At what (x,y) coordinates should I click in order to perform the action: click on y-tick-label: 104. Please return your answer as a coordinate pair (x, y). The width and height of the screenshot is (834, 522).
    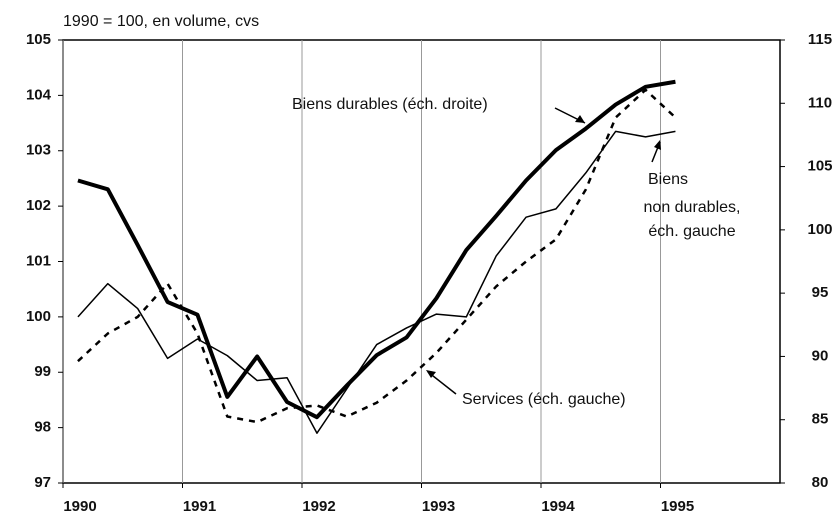
    Looking at the image, I should click on (39, 94).